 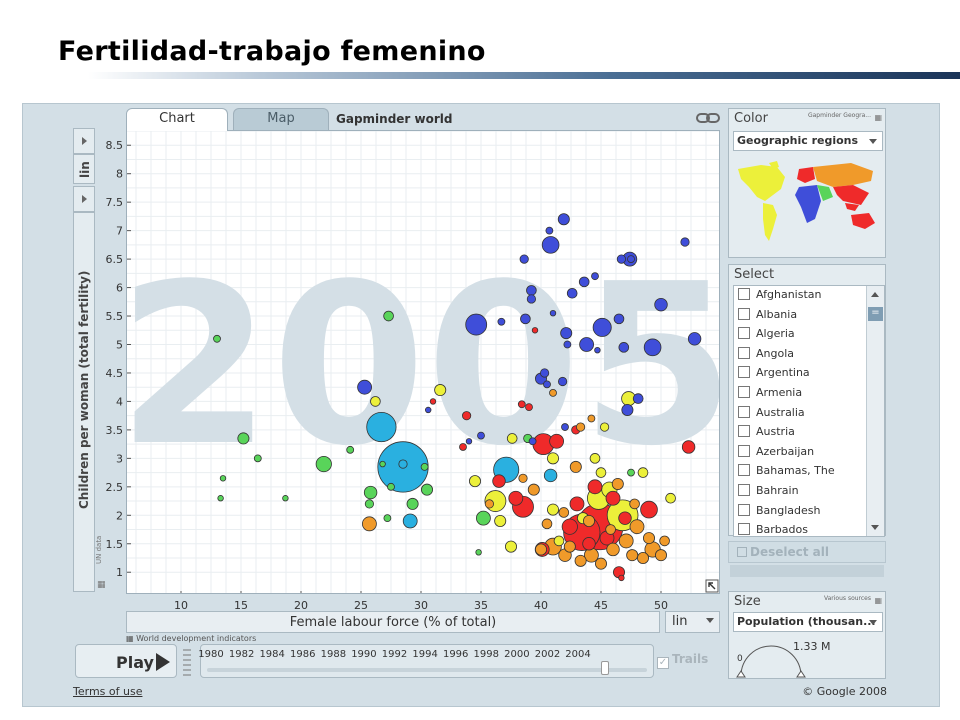 I want to click on country-list-item: Algeria, so click(x=766, y=337).